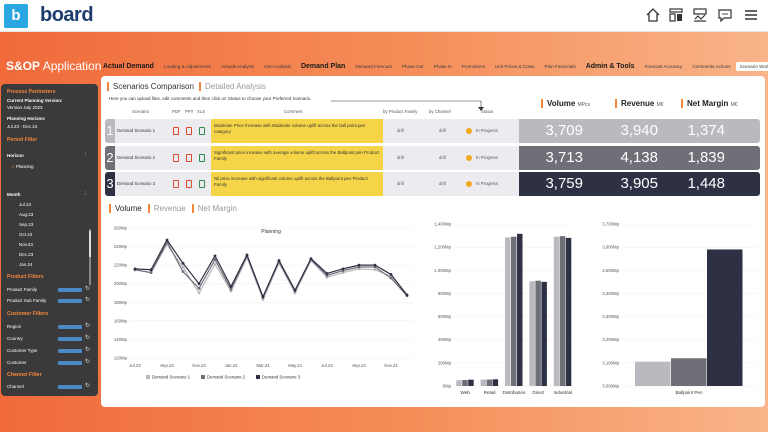  I want to click on tab-detailed-analysis: Detailed Analysis, so click(232, 86).